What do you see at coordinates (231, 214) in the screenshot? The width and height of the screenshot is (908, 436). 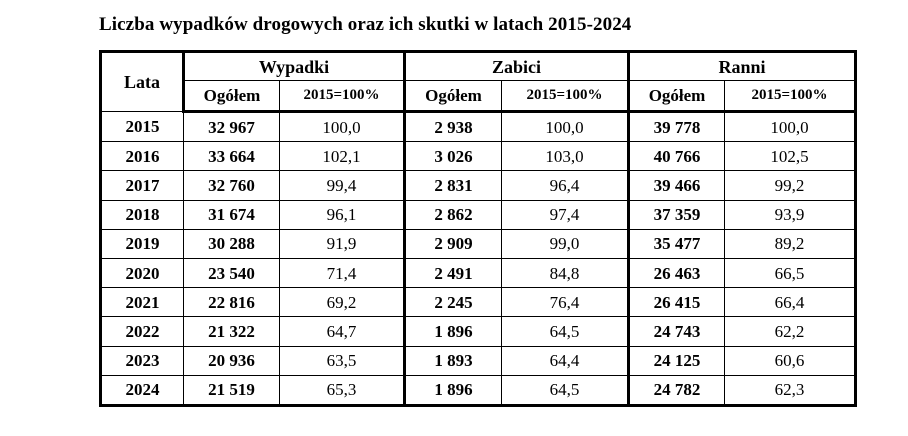 I see `cell-wypadki-total: 31 674` at bounding box center [231, 214].